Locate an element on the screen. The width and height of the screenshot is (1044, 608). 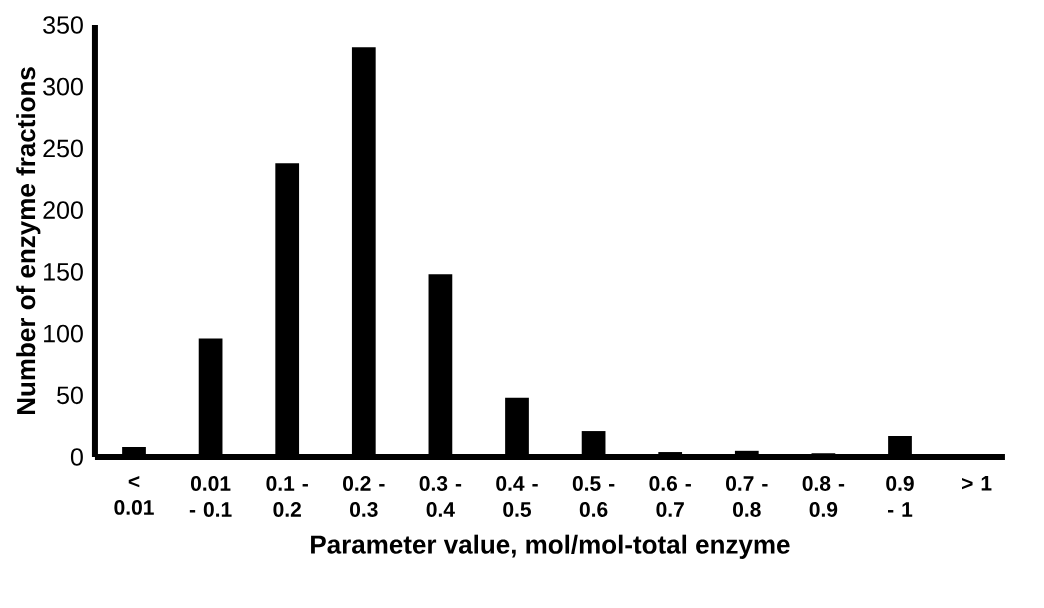
x-tick-label: < 0.01 is located at coordinates (134, 495).